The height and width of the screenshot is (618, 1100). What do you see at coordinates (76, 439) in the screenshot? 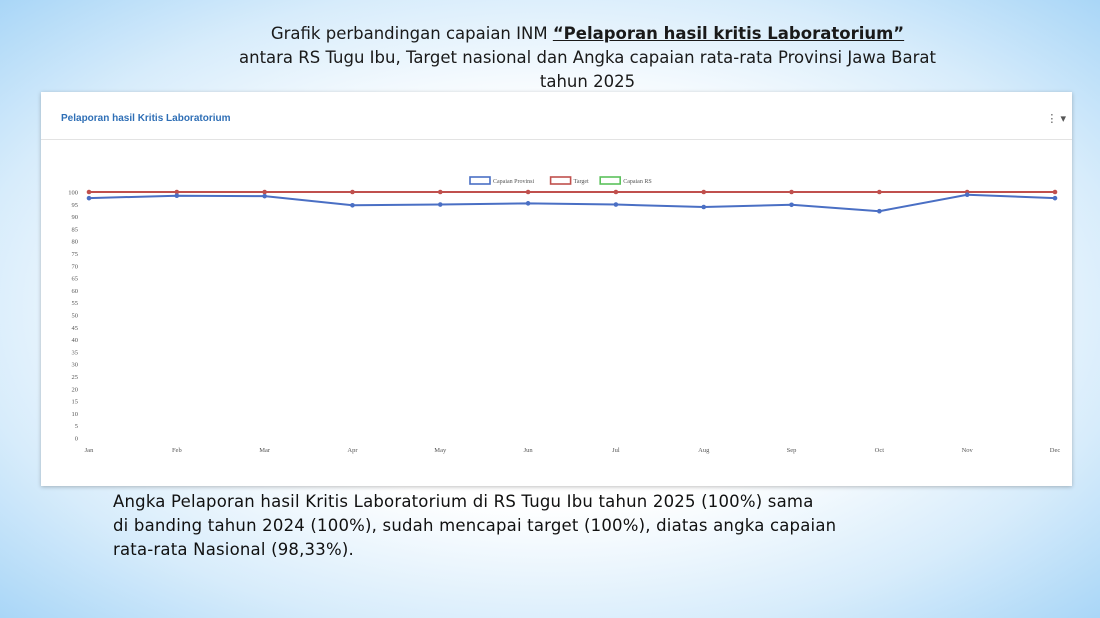
I see `y-tick-label: 0` at bounding box center [76, 439].